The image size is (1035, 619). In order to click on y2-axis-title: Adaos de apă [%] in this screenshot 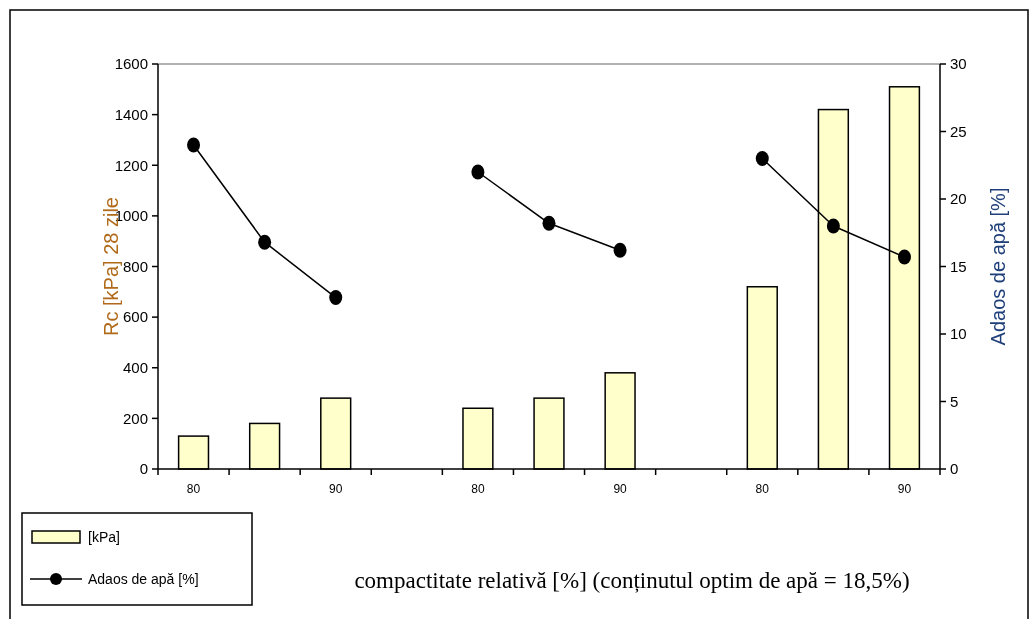, I will do `click(998, 266)`.